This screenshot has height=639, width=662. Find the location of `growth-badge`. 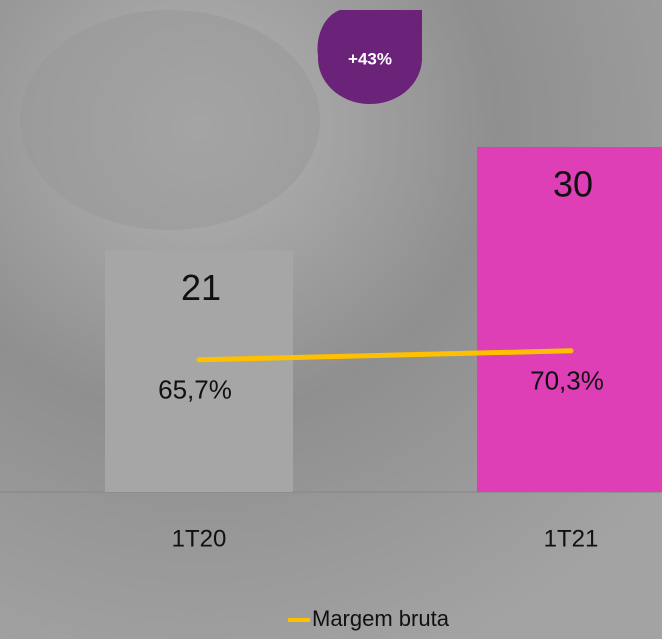

growth-badge is located at coordinates (369, 57).